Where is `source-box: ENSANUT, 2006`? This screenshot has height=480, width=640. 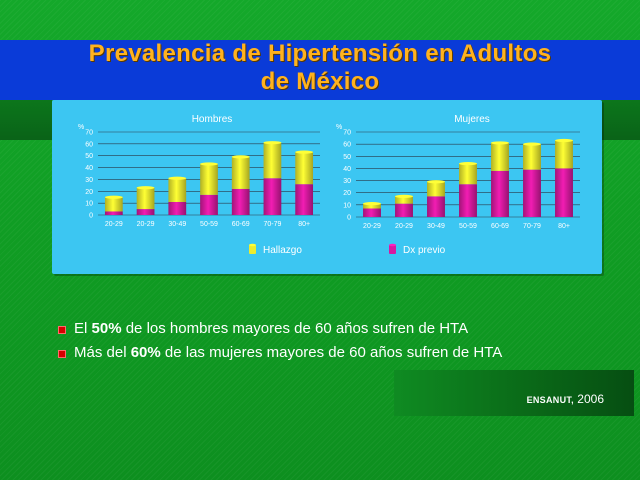
source-box: ENSANUT, 2006 is located at coordinates (514, 393).